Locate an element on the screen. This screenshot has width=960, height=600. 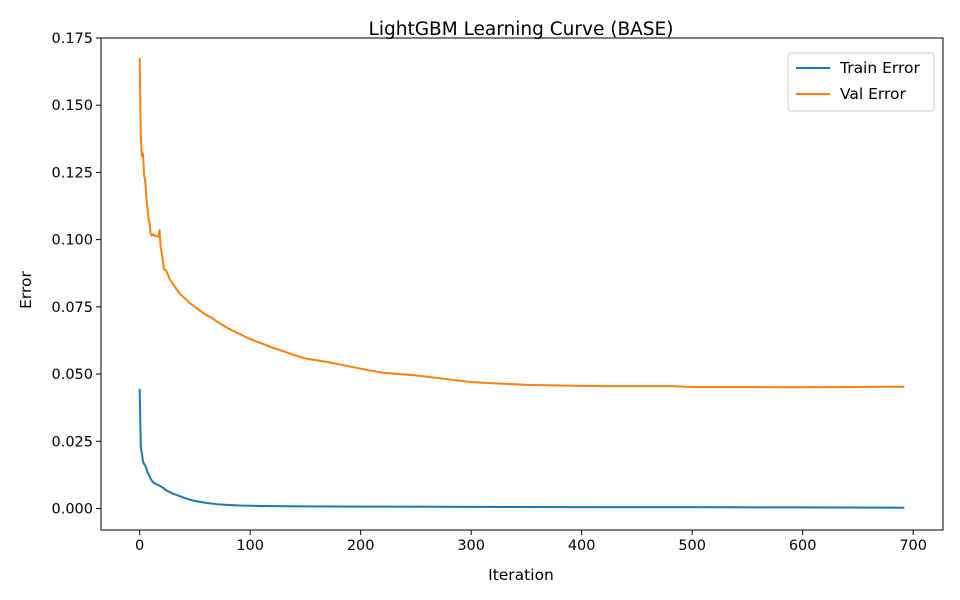
y-tick-label: 0.150 is located at coordinates (72, 106).